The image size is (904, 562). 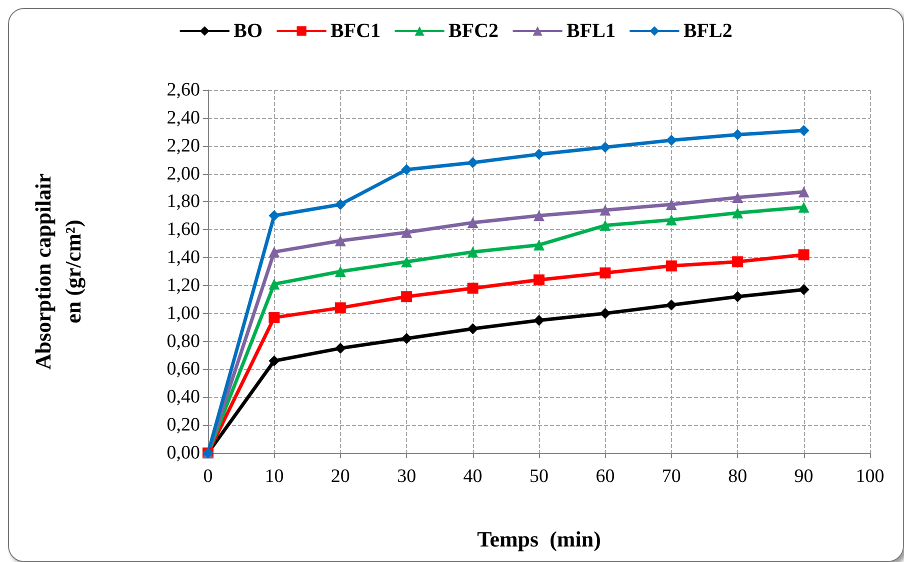 What do you see at coordinates (870, 476) in the screenshot?
I see `x-tick-label: 100` at bounding box center [870, 476].